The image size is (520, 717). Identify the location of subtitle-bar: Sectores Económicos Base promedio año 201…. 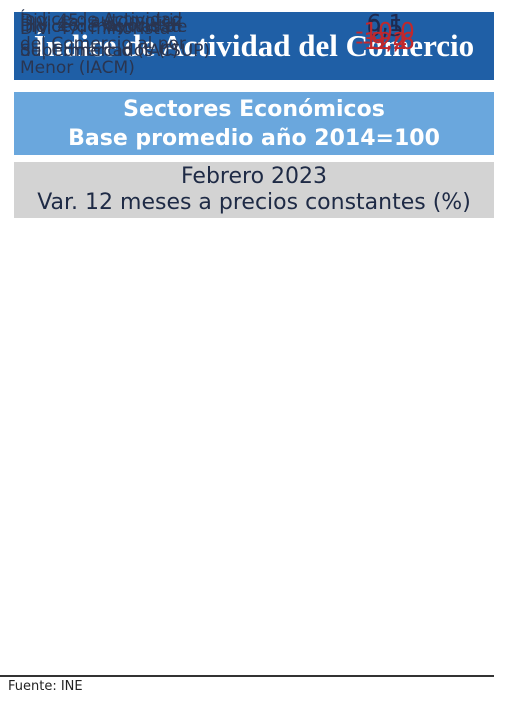
(254, 123).